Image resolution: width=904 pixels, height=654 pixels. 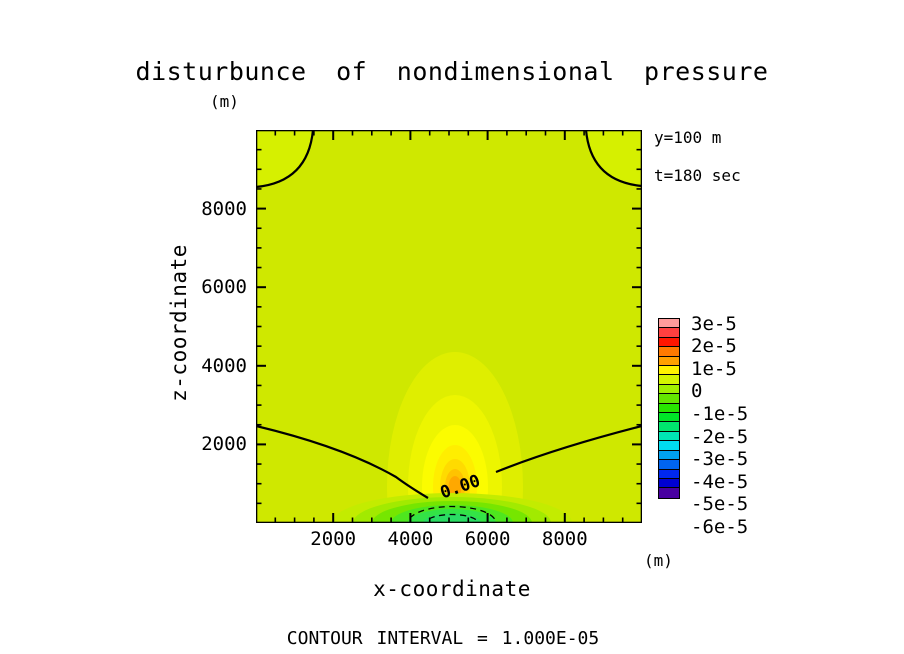 What do you see at coordinates (614, 158) in the screenshot?
I see `top-right-corner-fill` at bounding box center [614, 158].